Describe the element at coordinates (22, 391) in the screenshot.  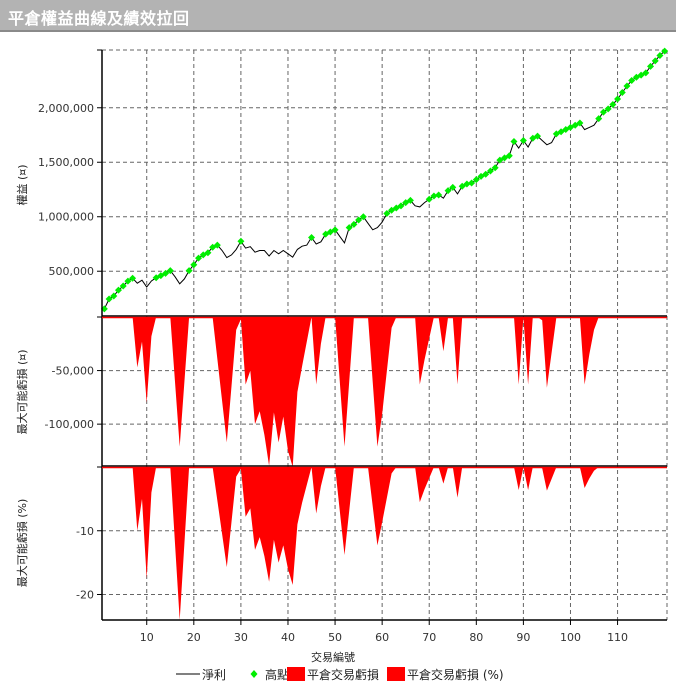
I see `y-axis-label-drawdown: 最大可能虧損 (¤)` at that location.